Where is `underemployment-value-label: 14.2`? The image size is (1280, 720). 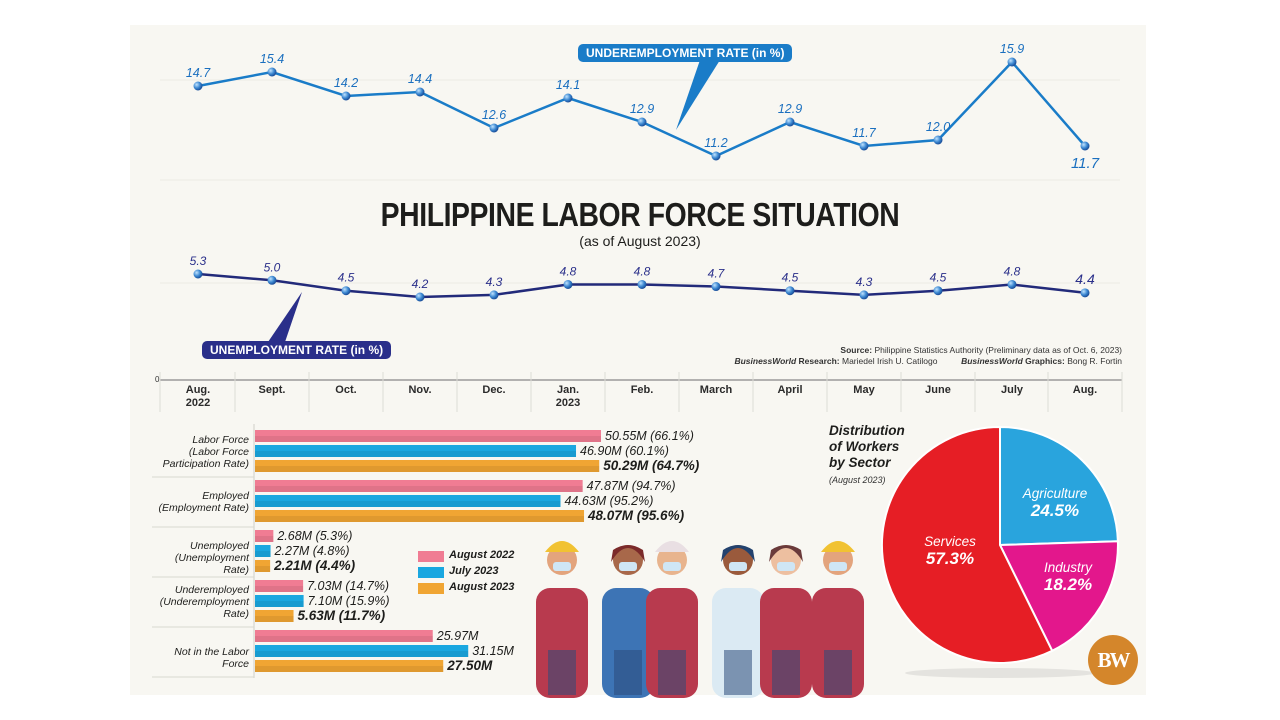
underemployment-value-label: 14.2 is located at coordinates (346, 83).